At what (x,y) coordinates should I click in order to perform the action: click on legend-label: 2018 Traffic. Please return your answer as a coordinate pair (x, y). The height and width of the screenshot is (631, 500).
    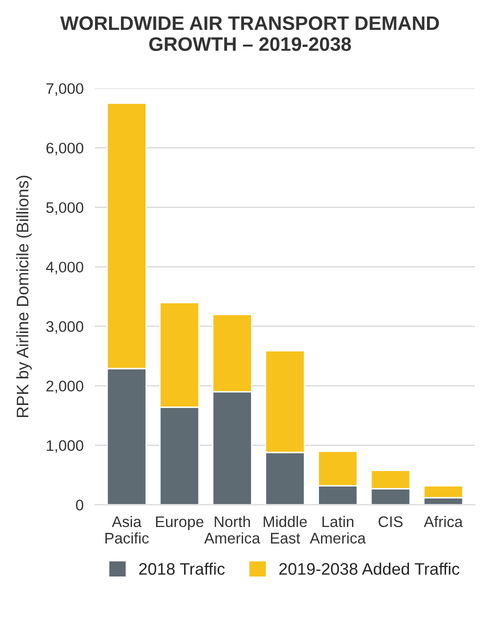
    Looking at the image, I should click on (182, 568).